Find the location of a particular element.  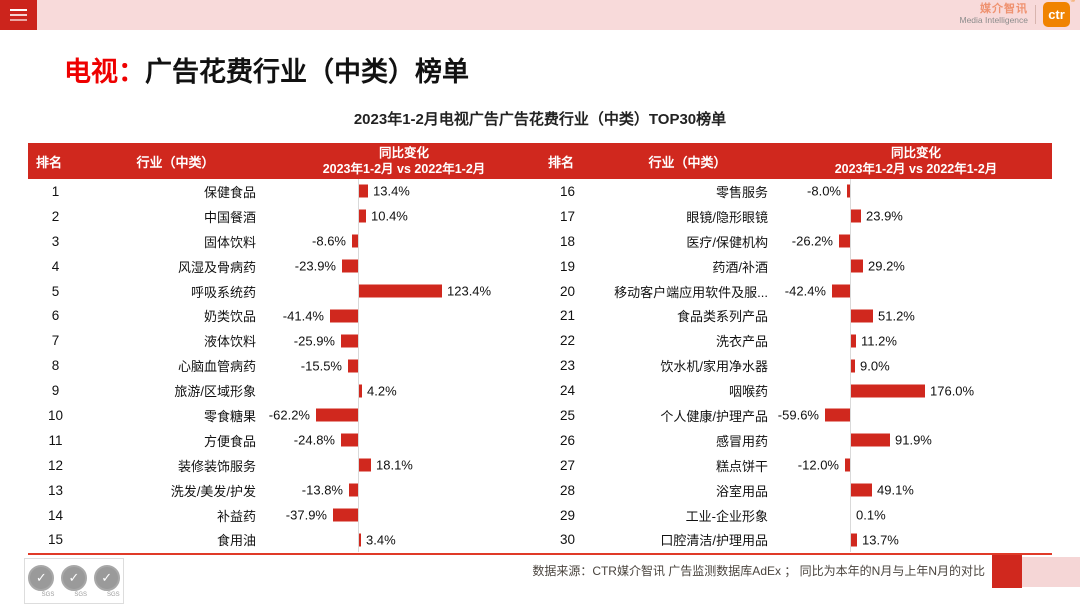

industry-cell: 方便食品 is located at coordinates (229, 441).